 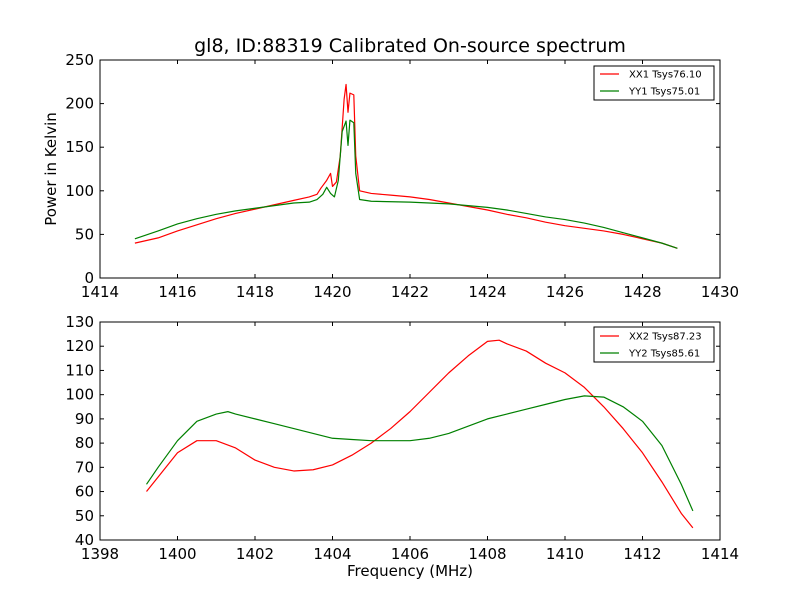 I want to click on bottom-legend-label-yy2: YY2 Tsys85.61, so click(x=664, y=354).